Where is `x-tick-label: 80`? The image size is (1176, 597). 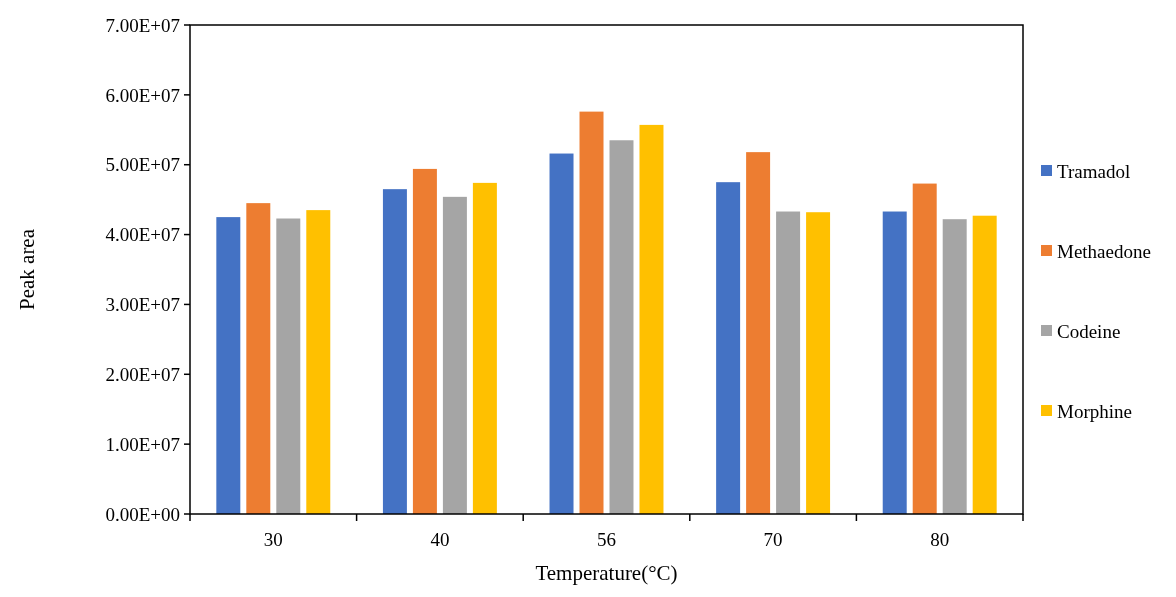
x-tick-label: 80 is located at coordinates (940, 539).